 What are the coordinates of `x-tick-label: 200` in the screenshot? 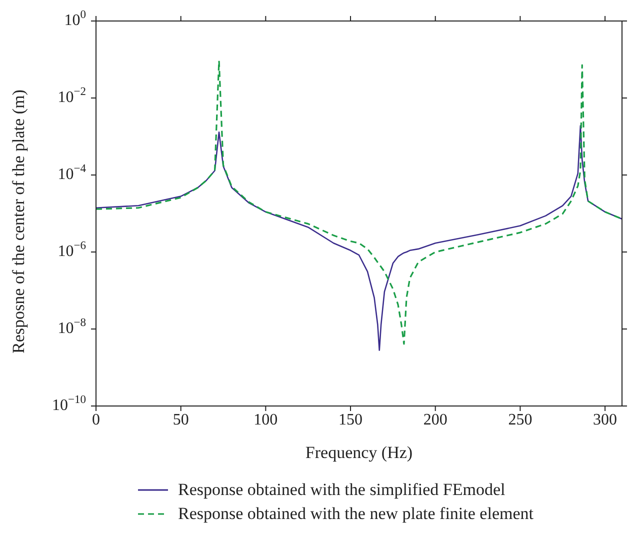 It's located at (435, 419).